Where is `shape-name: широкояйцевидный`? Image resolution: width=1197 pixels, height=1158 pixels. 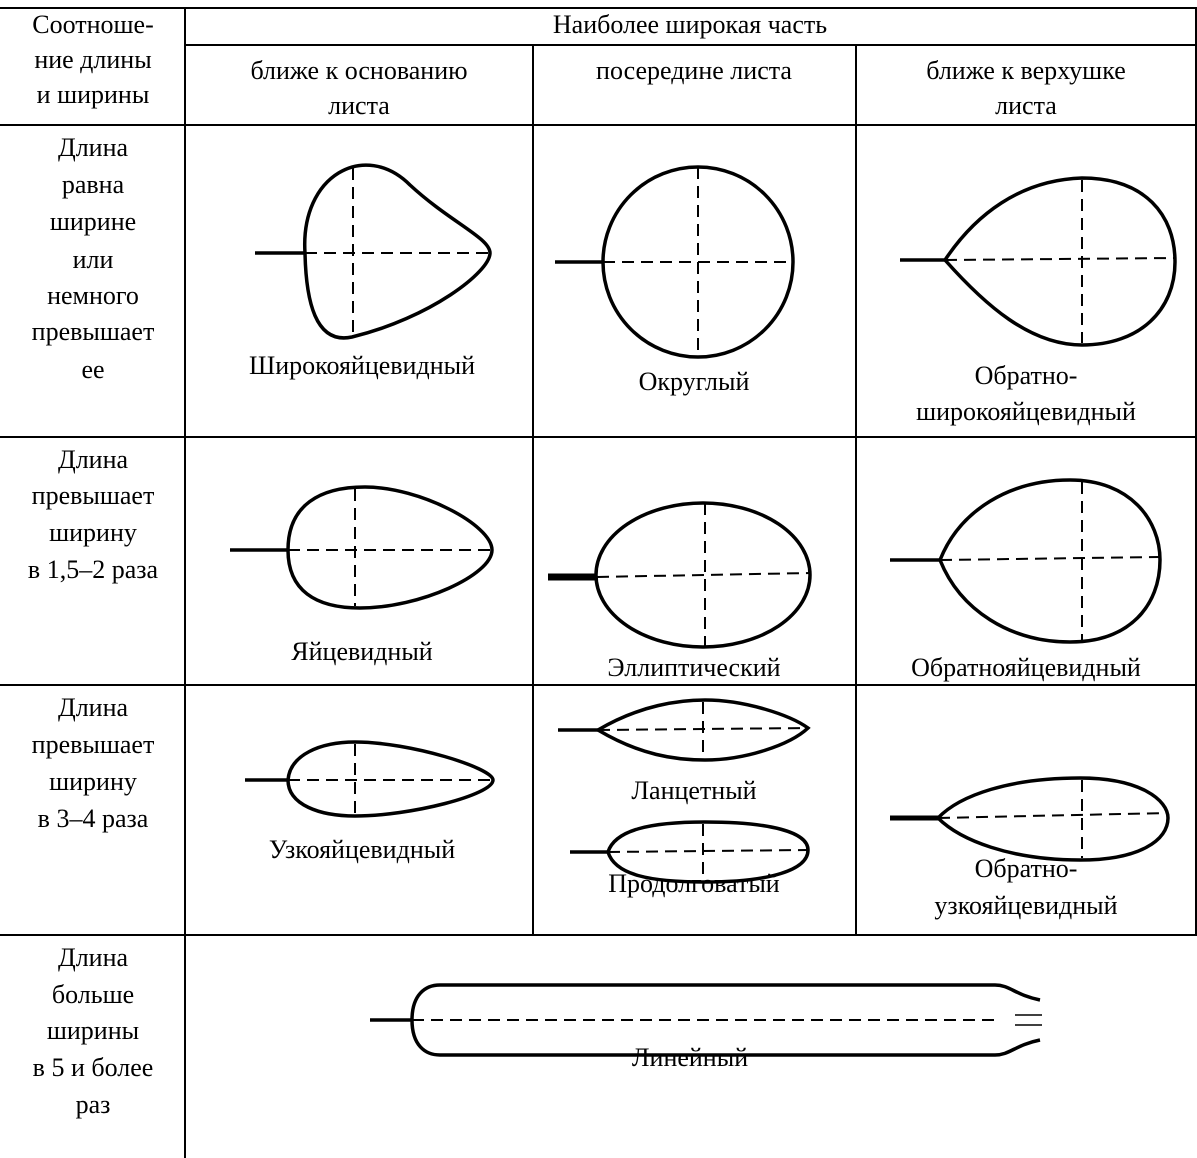
shape-name: широкояйцевидный is located at coordinates (1026, 411).